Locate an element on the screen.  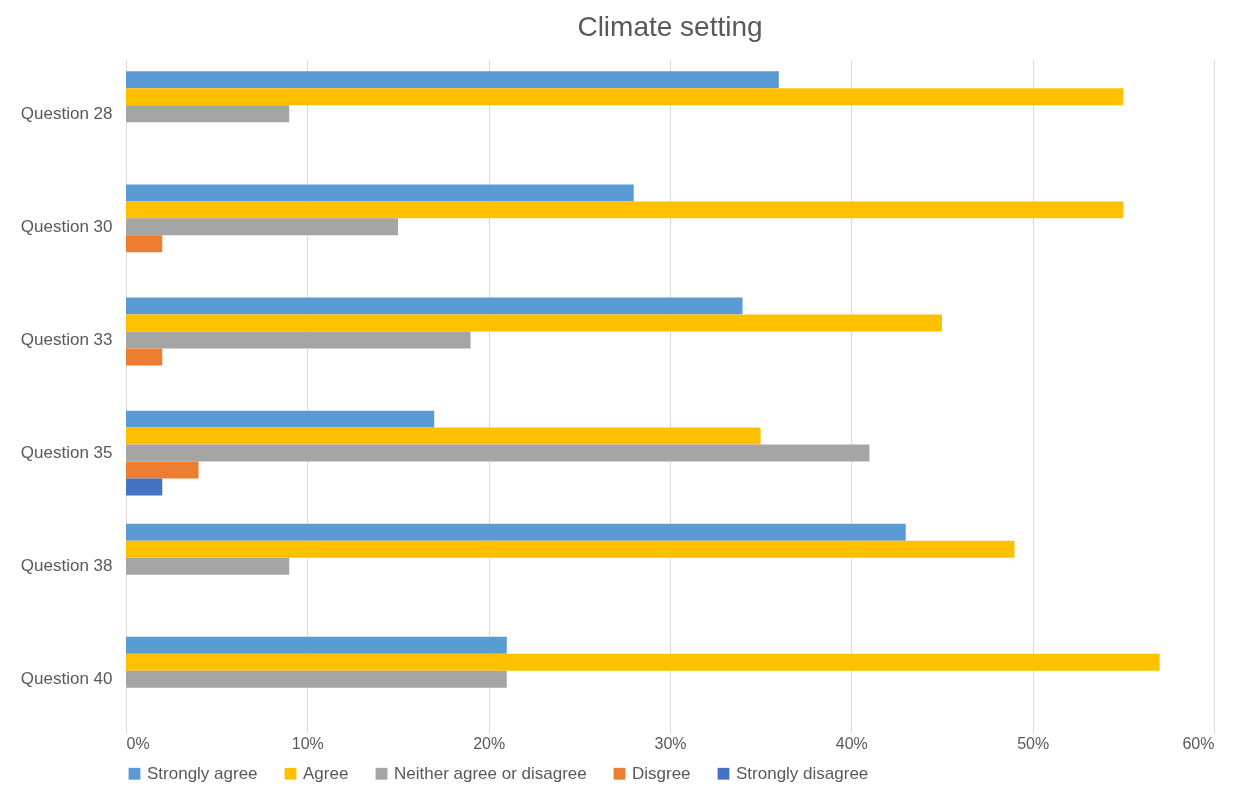
x-tick-label: 50% is located at coordinates (1033, 743).